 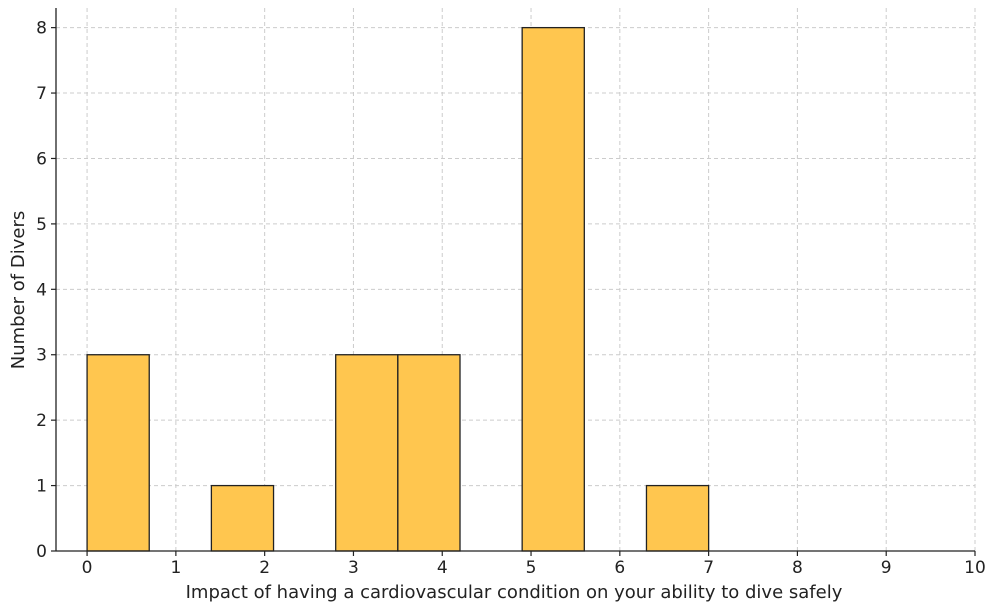 What do you see at coordinates (886, 568) in the screenshot?
I see `x-tick-label: 9` at bounding box center [886, 568].